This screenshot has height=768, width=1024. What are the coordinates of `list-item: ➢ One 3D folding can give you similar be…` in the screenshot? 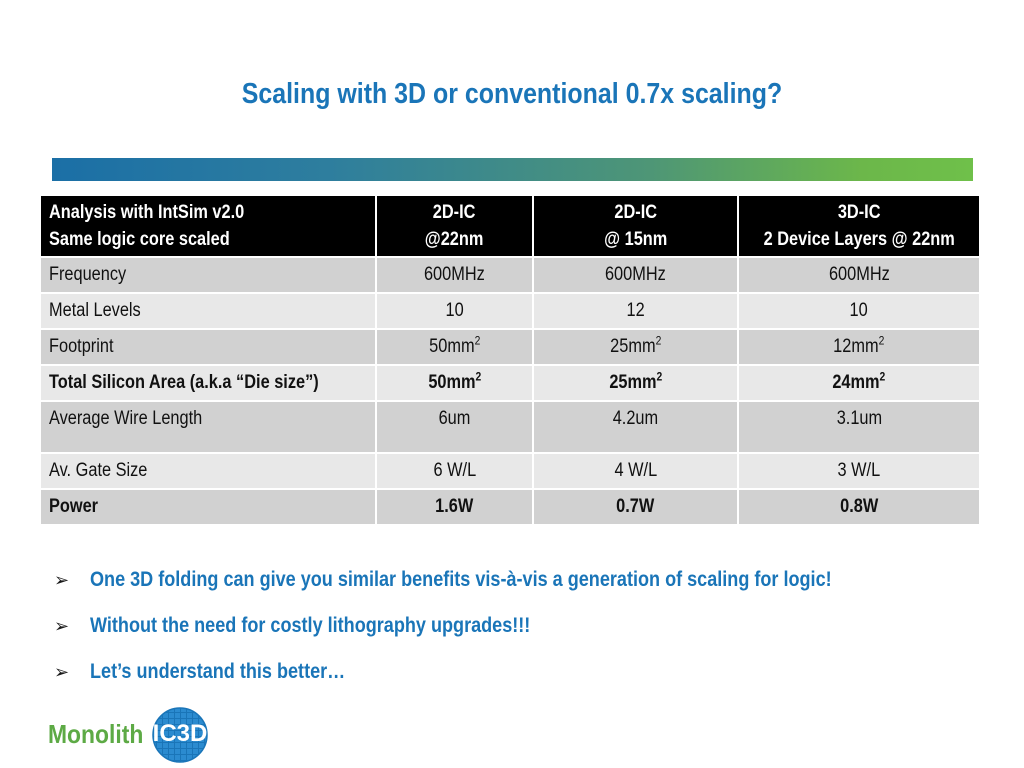 It's located at (529, 589).